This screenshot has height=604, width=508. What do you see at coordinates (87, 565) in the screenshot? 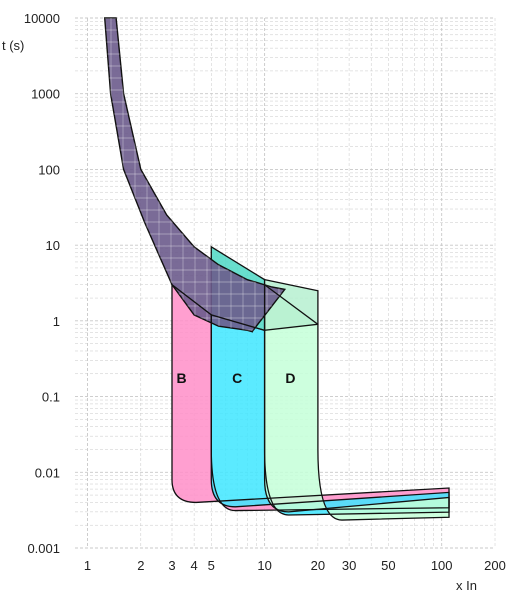
I see `x-tick-label: 1` at bounding box center [87, 565].